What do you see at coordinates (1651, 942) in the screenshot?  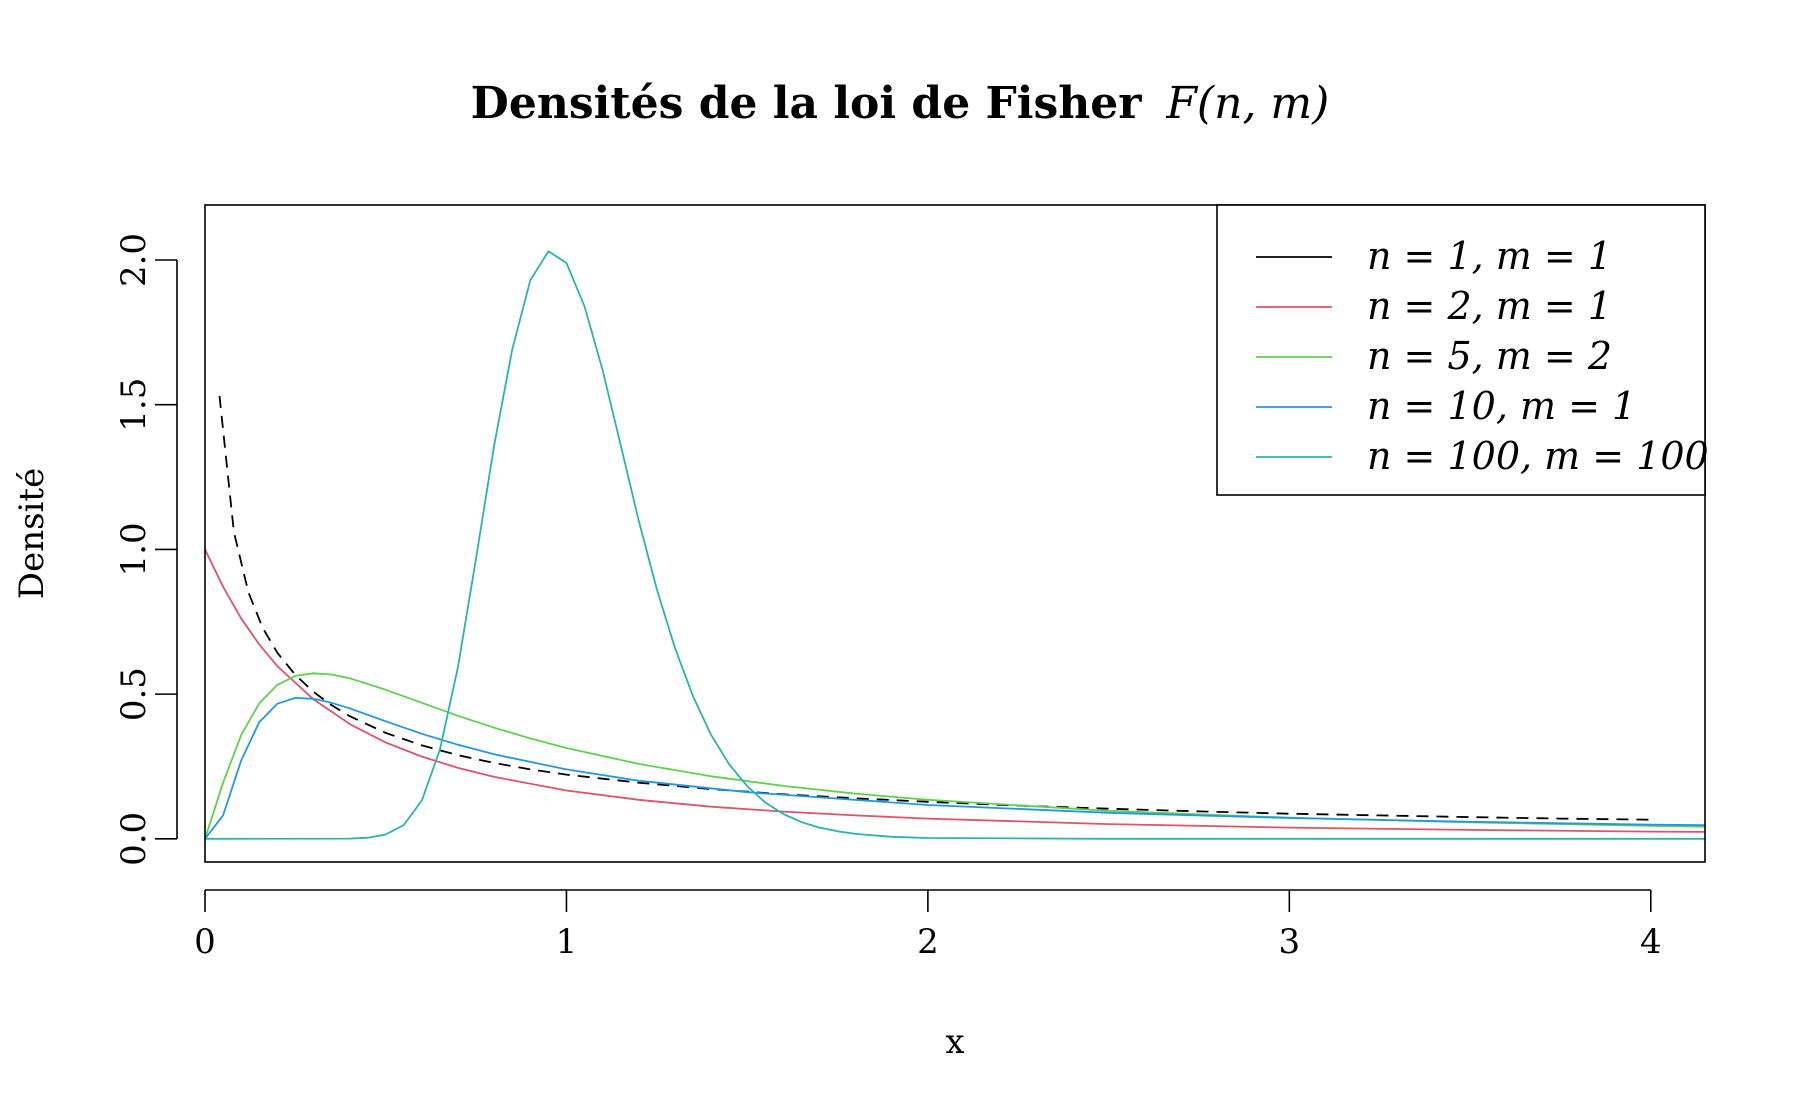 I see `x-tick-label: 4` at bounding box center [1651, 942].